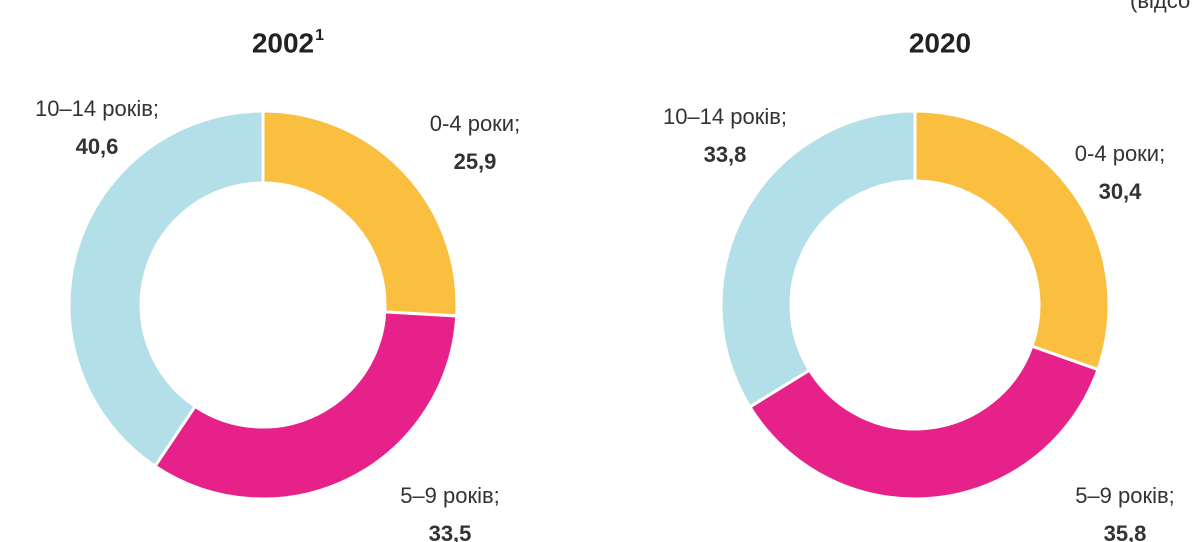  What do you see at coordinates (319, 35) in the screenshot?
I see `title-note: 1` at bounding box center [319, 35].